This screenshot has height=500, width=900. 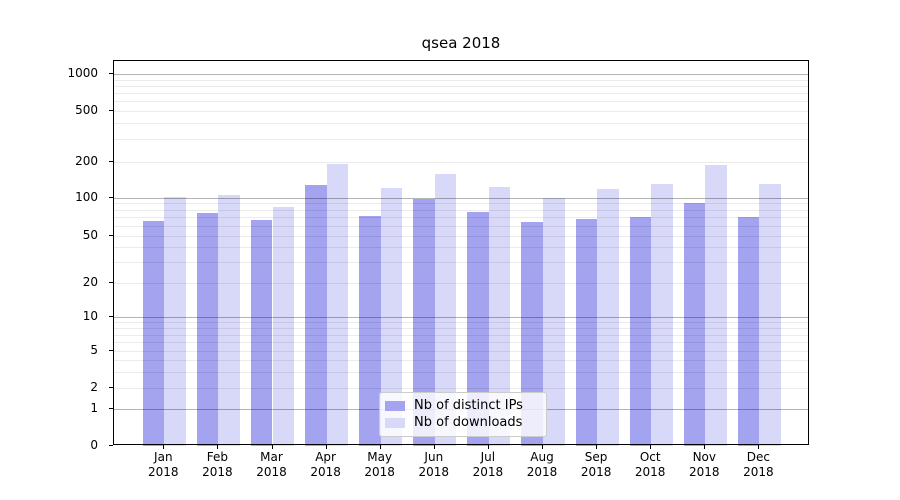 I want to click on legend-item-downloads: Nb of downloads, so click(x=462, y=422).